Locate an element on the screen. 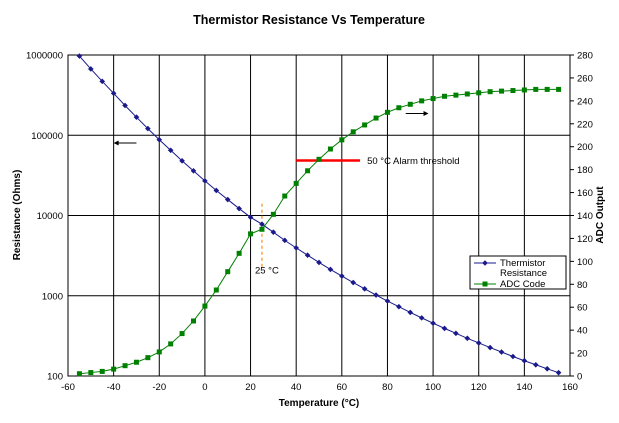  x-tick-label: 60 is located at coordinates (342, 387).